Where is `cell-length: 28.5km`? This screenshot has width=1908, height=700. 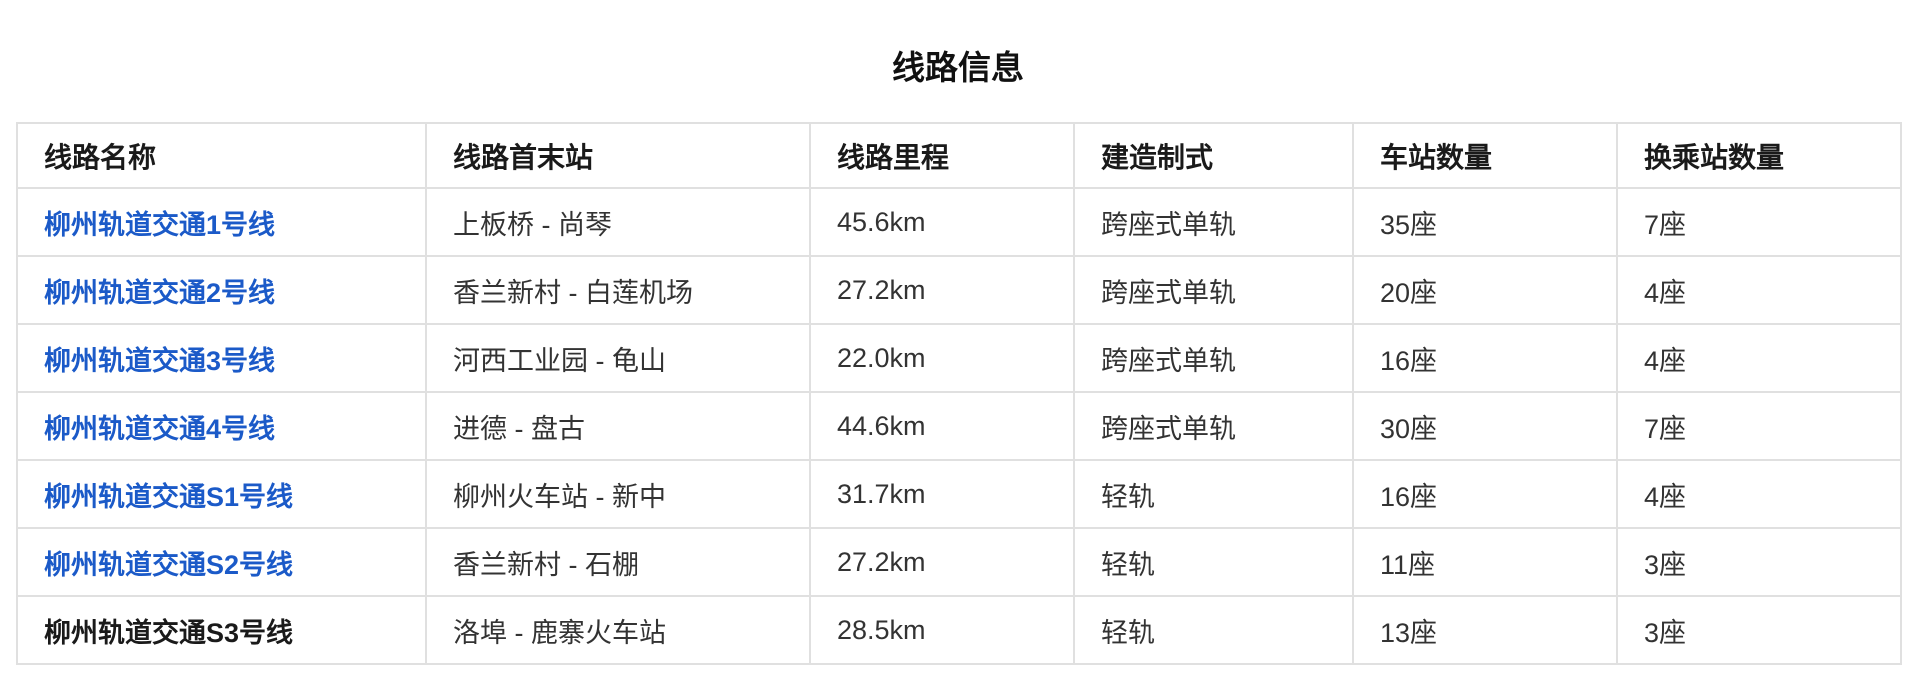 cell-length: 28.5km is located at coordinates (942, 630).